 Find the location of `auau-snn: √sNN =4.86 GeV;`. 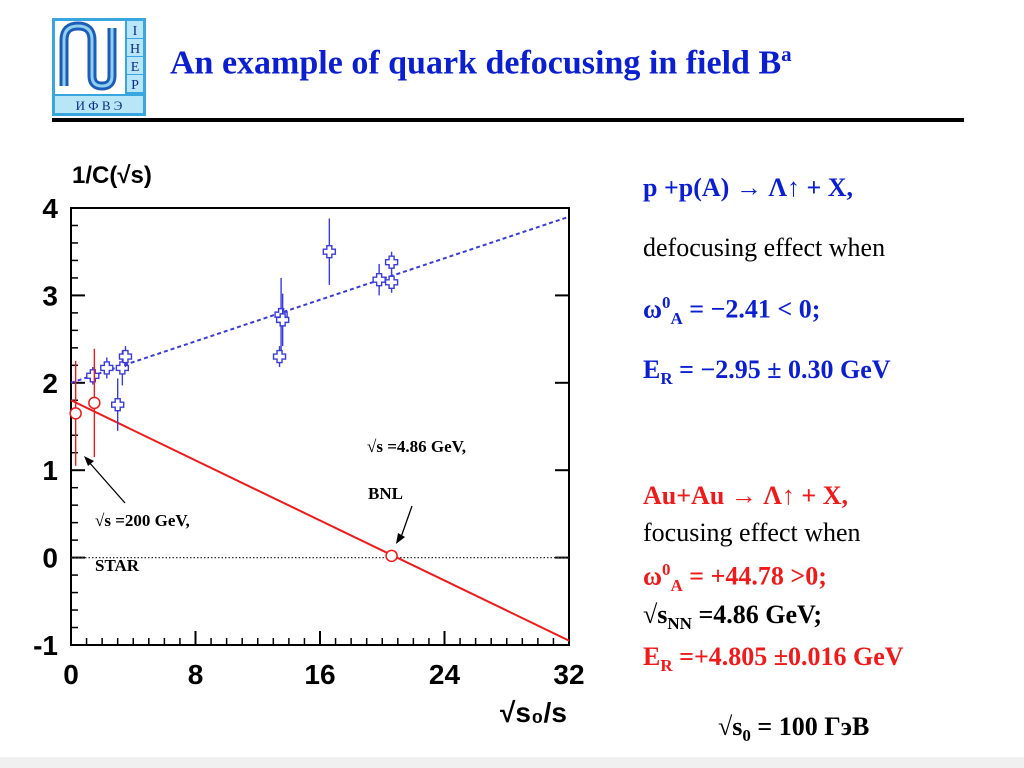

auau-snn: √sNN =4.86 GeV; is located at coordinates (733, 617).